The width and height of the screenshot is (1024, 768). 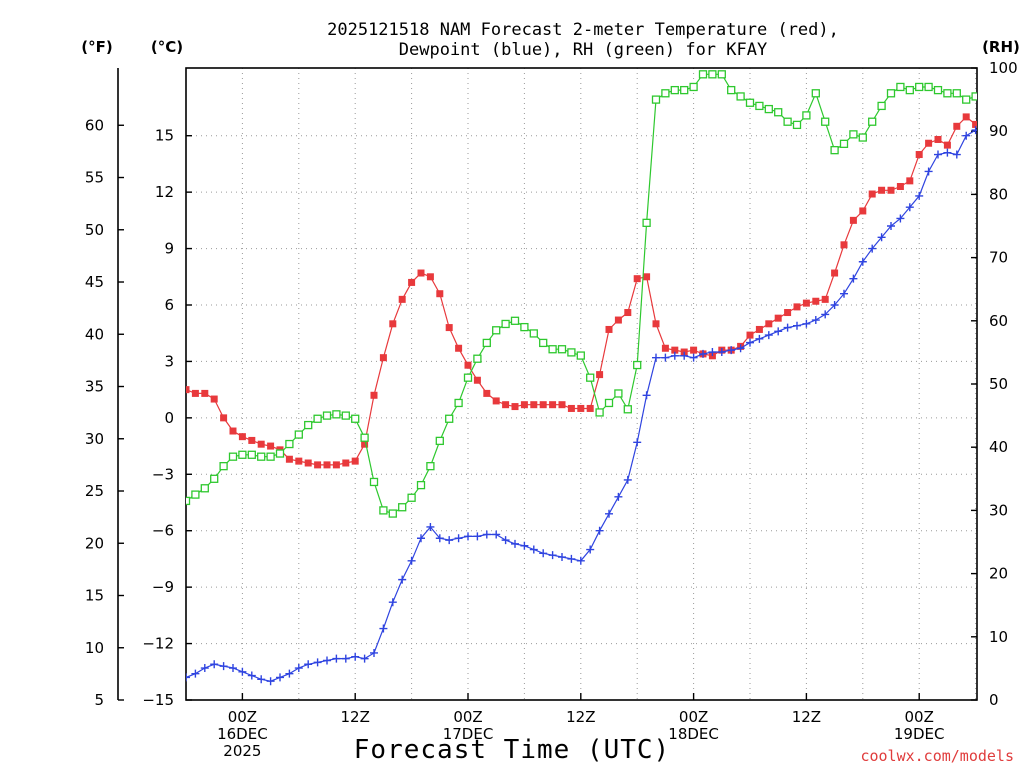 I want to click on x-tick-label: 19DEC, so click(x=919, y=734).